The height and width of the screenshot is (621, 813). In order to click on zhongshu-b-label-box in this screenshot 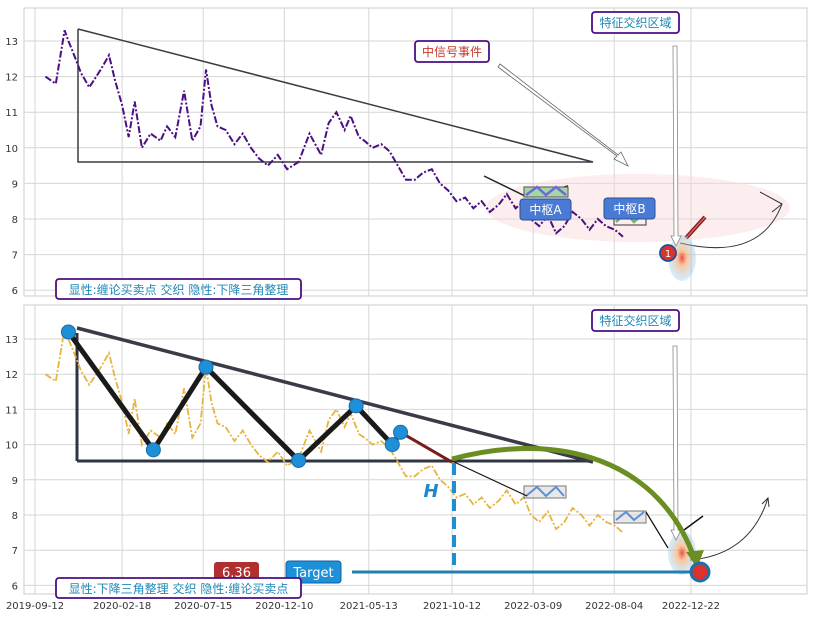, I will do `click(629, 208)`.